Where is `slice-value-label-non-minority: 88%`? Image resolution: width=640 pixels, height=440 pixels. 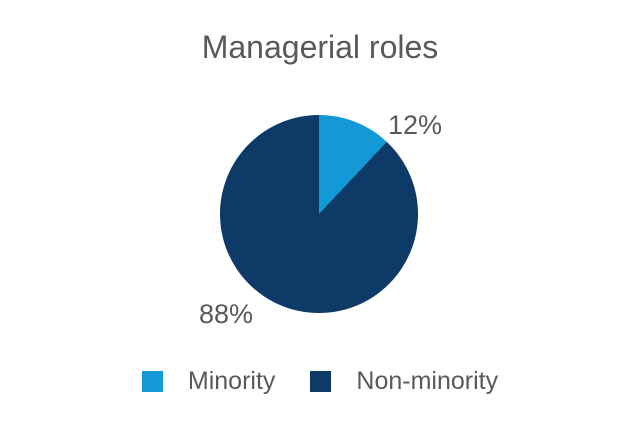 slice-value-label-non-minority: 88% is located at coordinates (226, 314).